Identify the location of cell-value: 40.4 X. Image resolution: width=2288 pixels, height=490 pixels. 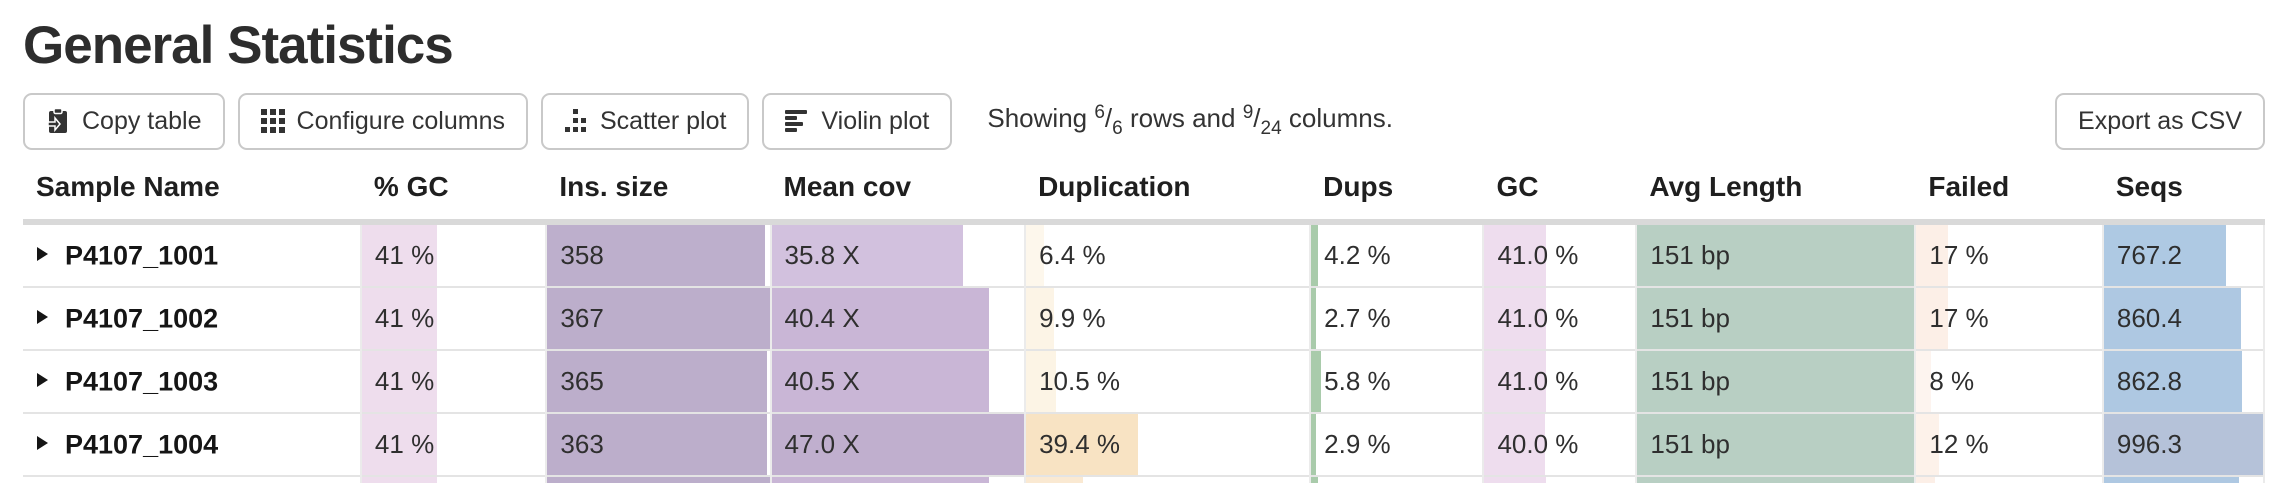
(822, 317).